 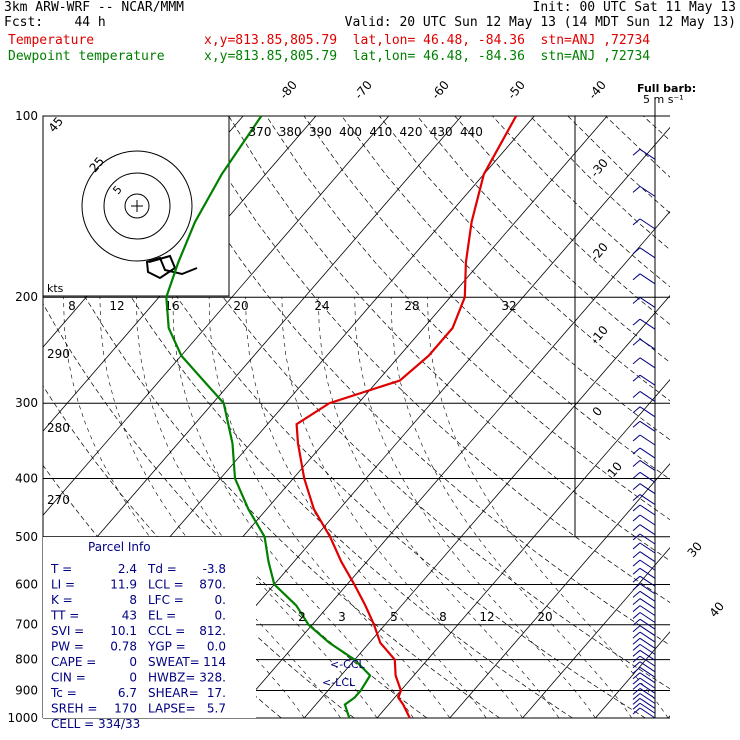 I want to click on mixing-ratio-label: 3, so click(x=342, y=617).